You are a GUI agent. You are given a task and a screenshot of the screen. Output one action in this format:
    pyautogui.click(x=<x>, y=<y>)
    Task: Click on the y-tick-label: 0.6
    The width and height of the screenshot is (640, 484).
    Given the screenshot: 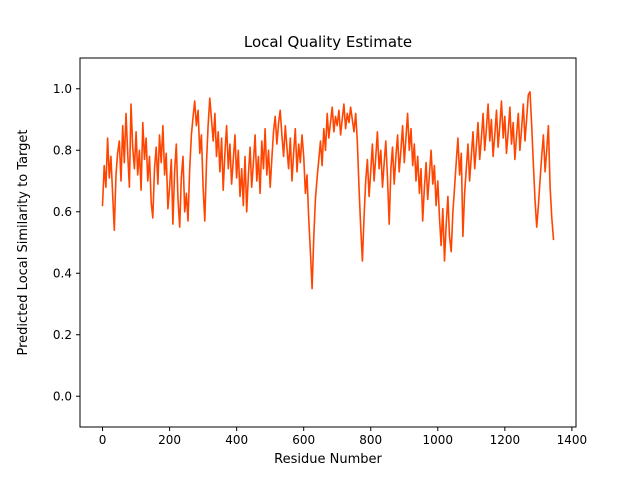 What is the action you would take?
    pyautogui.click(x=62, y=212)
    